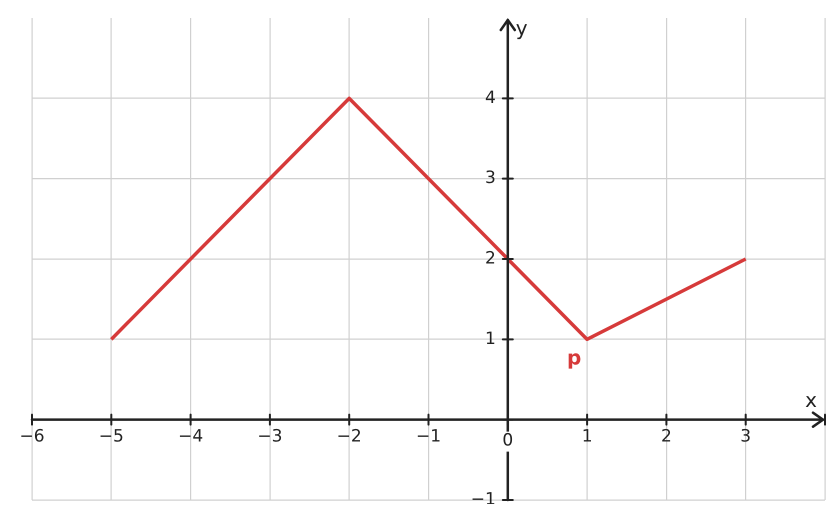  What do you see at coordinates (32, 436) in the screenshot?
I see `x-tick-label: −6` at bounding box center [32, 436].